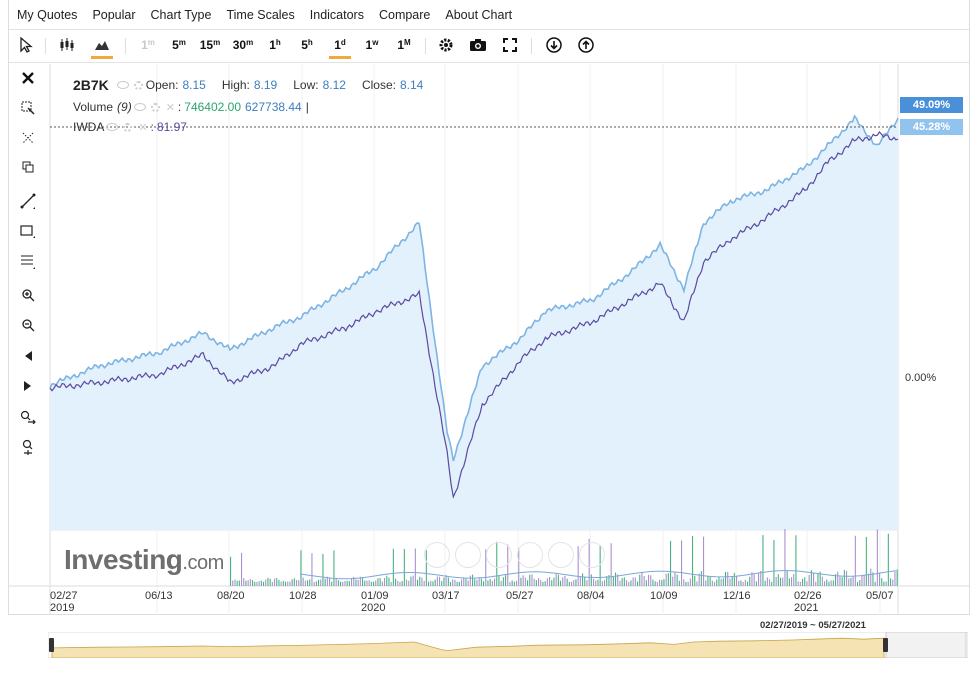 Image resolution: width=979 pixels, height=678 pixels. I want to click on zoom-in-icon, so click(28, 295).